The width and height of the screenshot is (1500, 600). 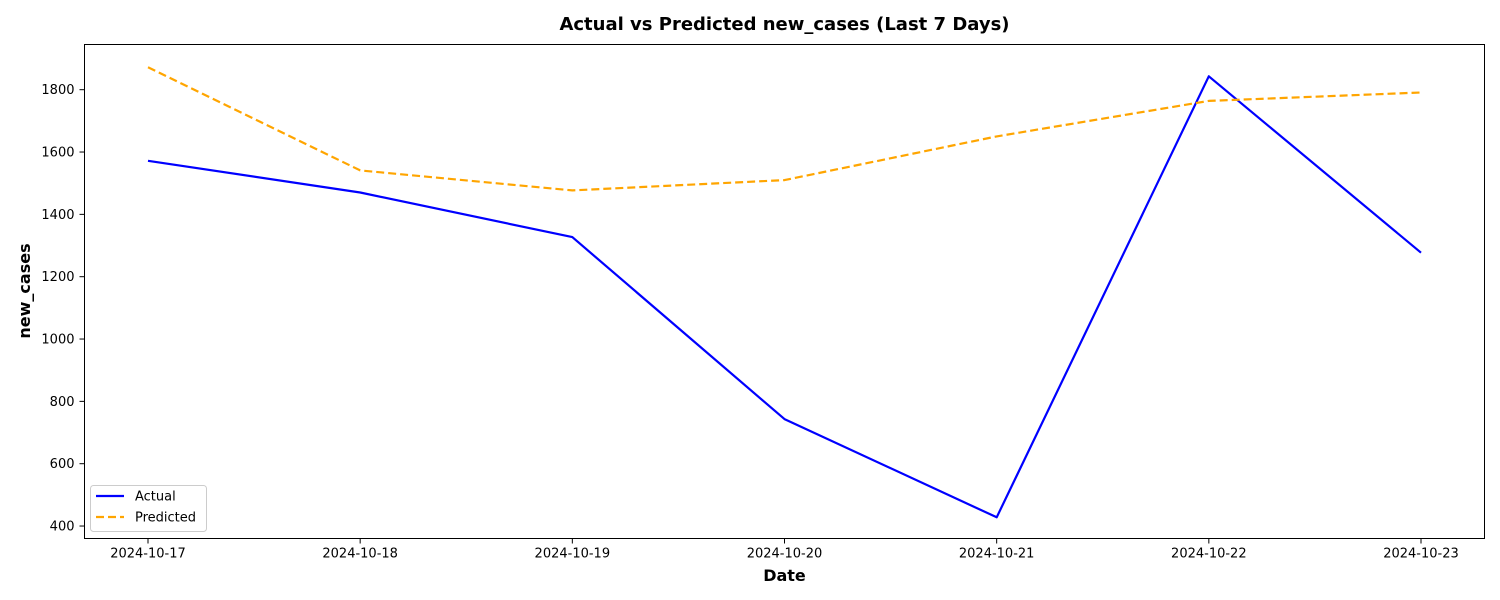 What do you see at coordinates (785, 554) in the screenshot?
I see `x-tick-label: 2024-10-20` at bounding box center [785, 554].